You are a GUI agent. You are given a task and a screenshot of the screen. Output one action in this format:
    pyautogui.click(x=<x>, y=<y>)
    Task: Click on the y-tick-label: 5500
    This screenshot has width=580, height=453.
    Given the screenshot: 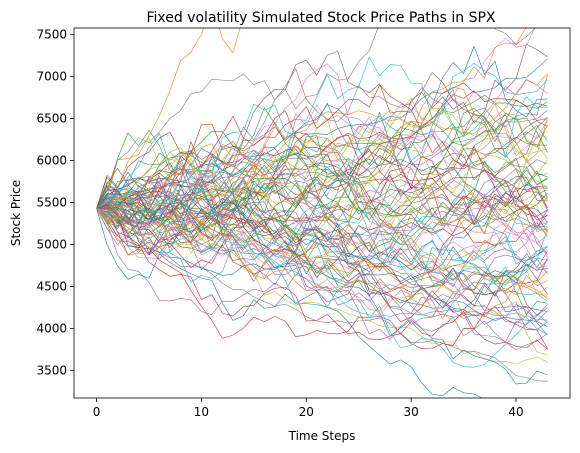 What is the action you would take?
    pyautogui.click(x=51, y=203)
    